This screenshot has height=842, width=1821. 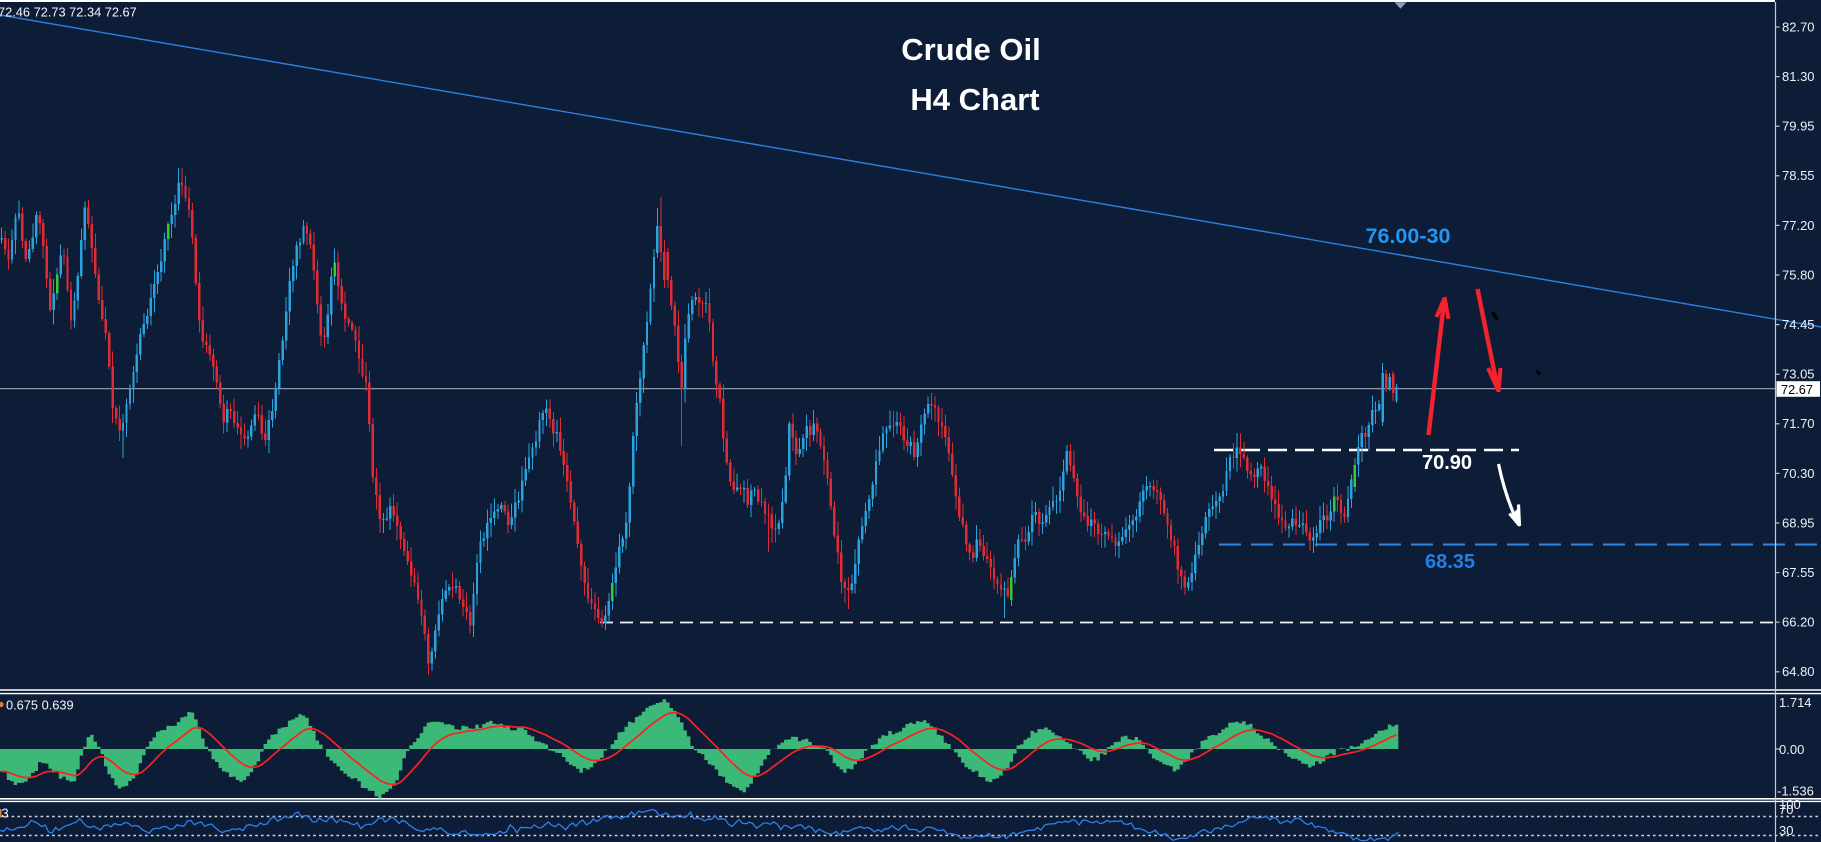 What do you see at coordinates (1798, 26) in the screenshot?
I see `svg-text: 82.70` at bounding box center [1798, 26].